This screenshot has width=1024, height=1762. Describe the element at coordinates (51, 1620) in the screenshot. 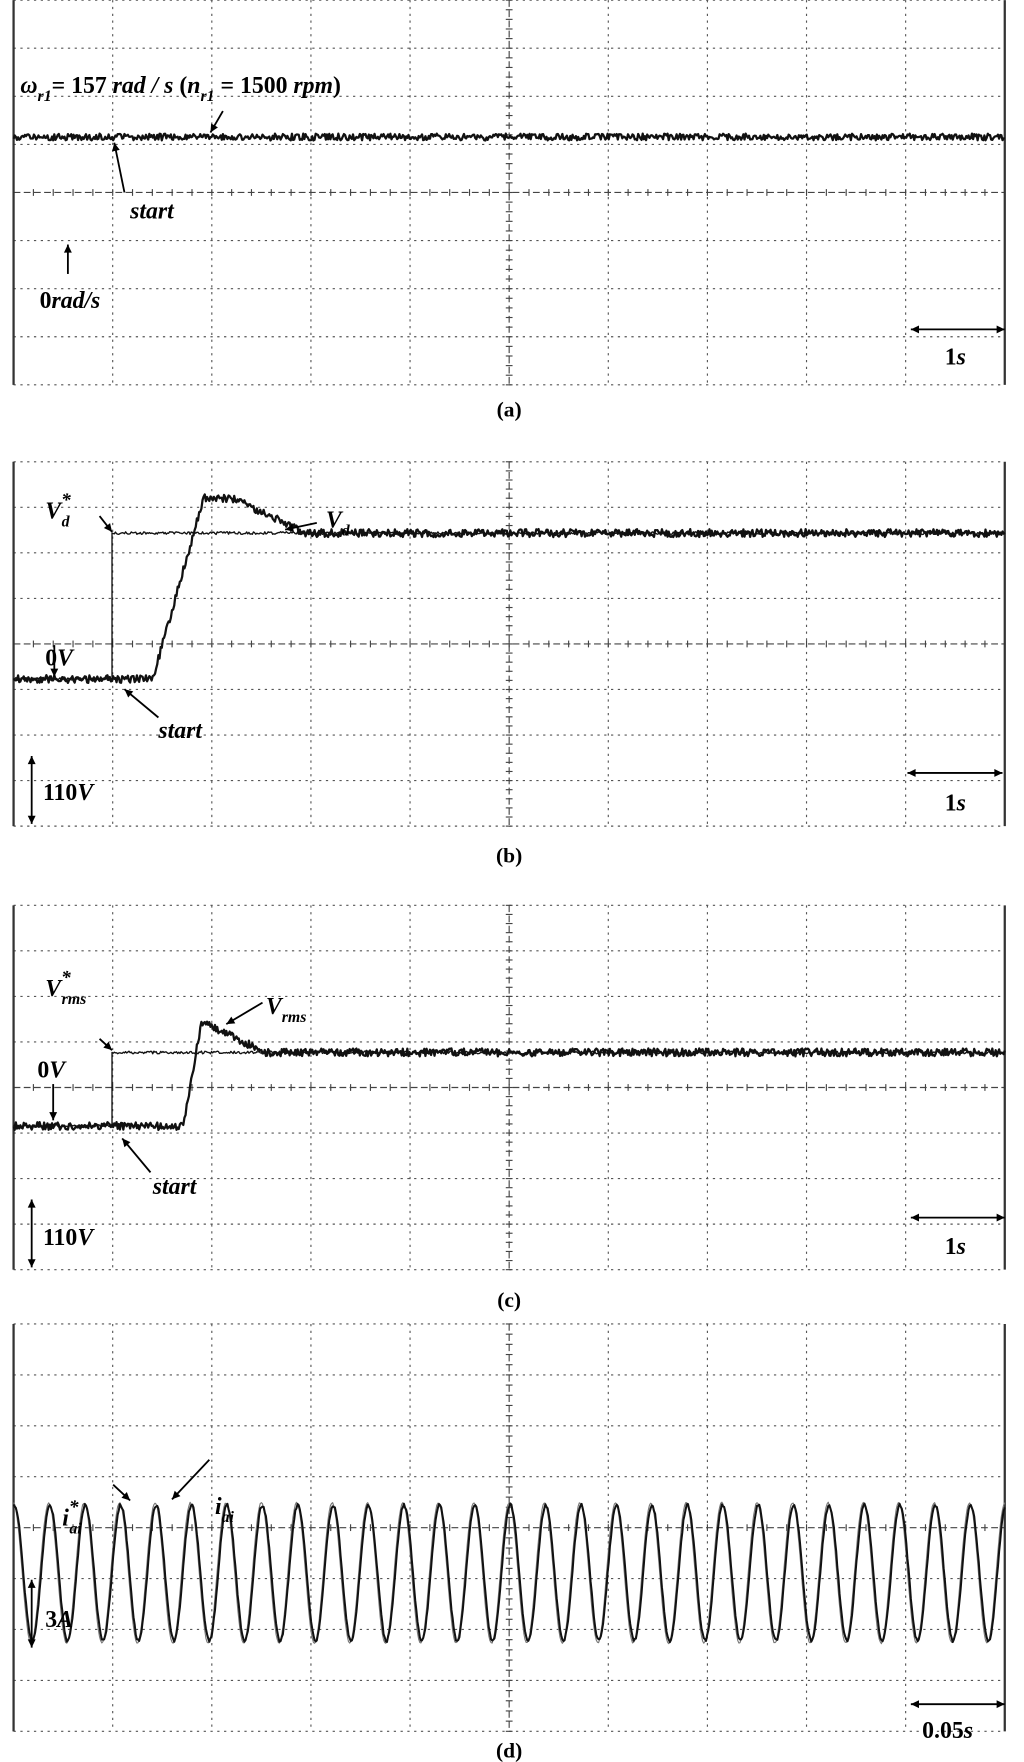

I see `annotation-run: 3` at that location.